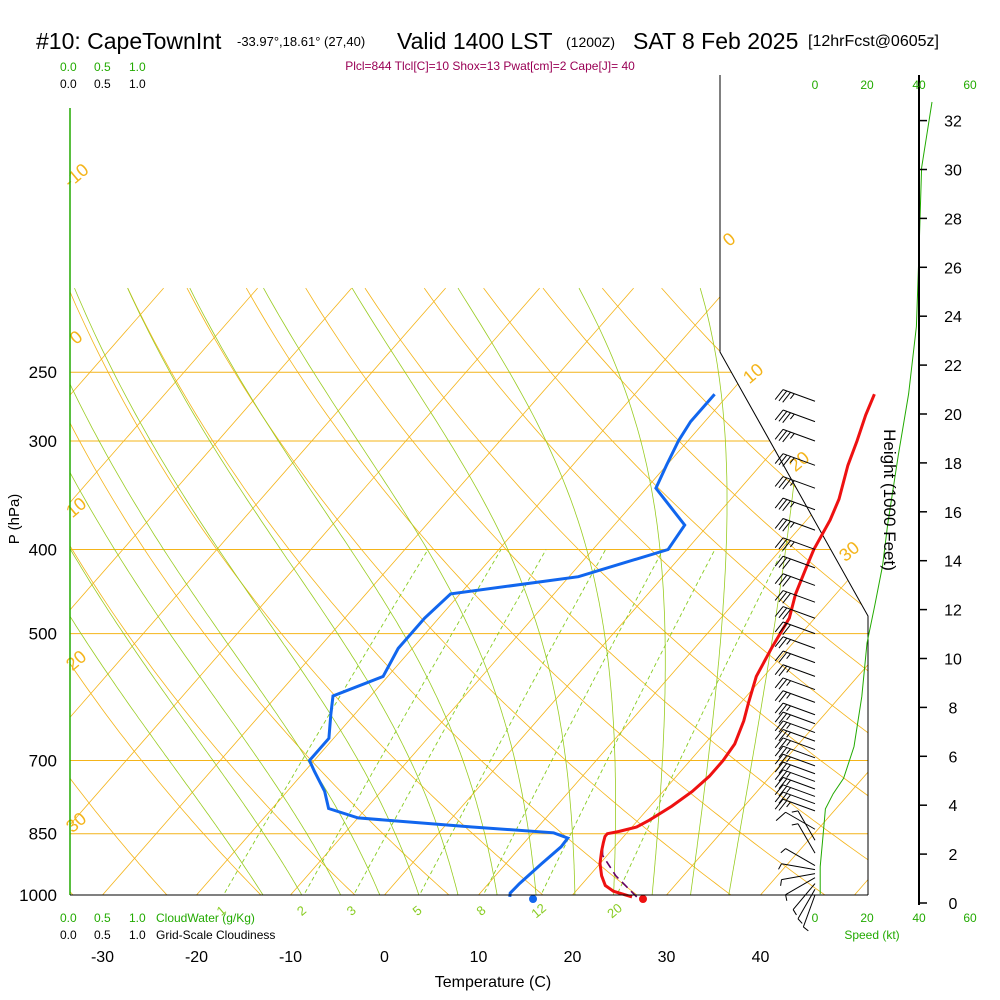  Describe the element at coordinates (301, 41) in the screenshot. I see `station-coords: -33.97°,18.61° (27,40)` at that location.